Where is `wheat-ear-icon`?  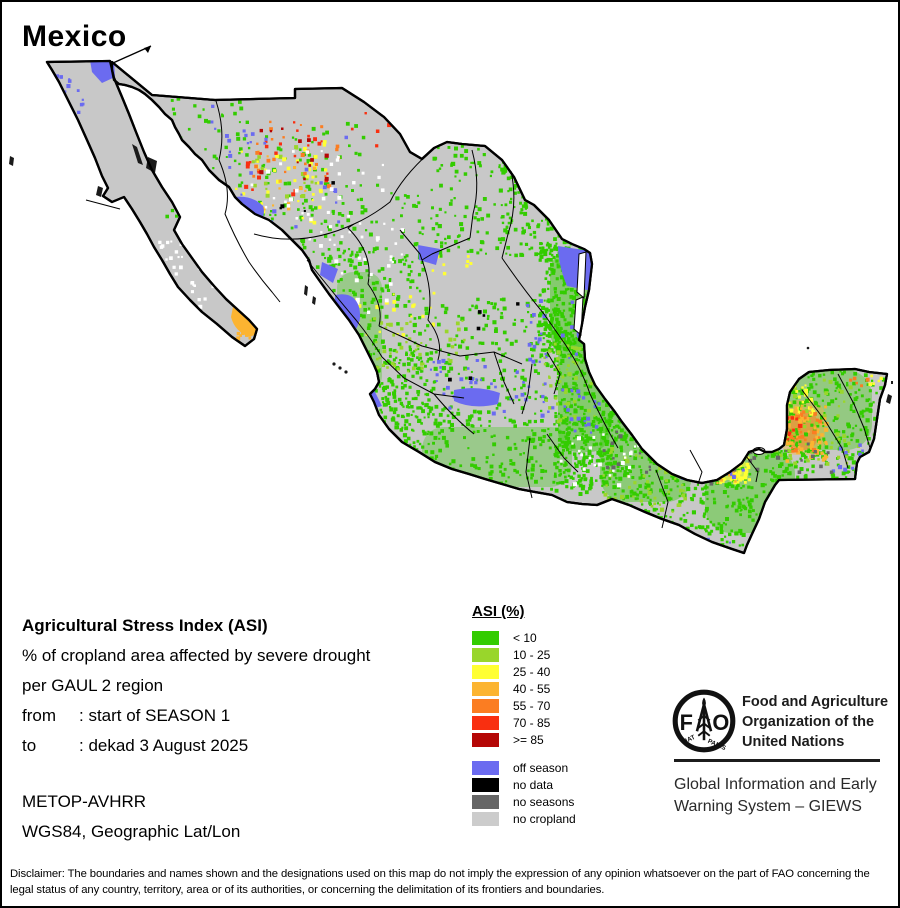
wheat-ear-icon is located at coordinates (704, 719).